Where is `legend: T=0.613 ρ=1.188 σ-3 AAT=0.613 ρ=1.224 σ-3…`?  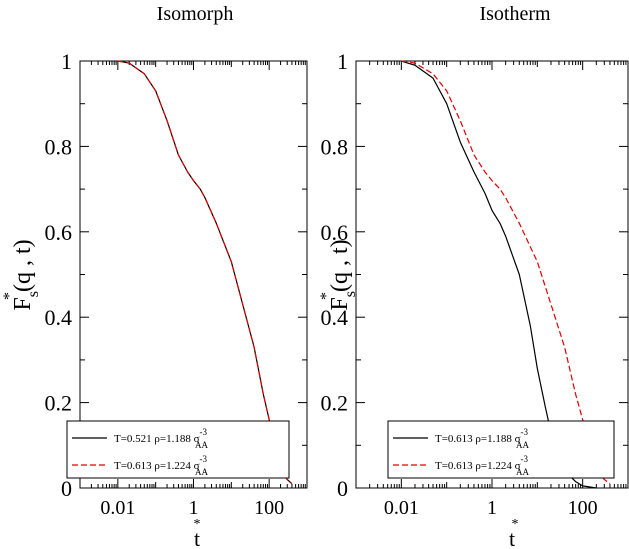 legend: T=0.613 ρ=1.188 σ-3 AAT=0.613 ρ=1.224 σ-3… is located at coordinates (501, 449).